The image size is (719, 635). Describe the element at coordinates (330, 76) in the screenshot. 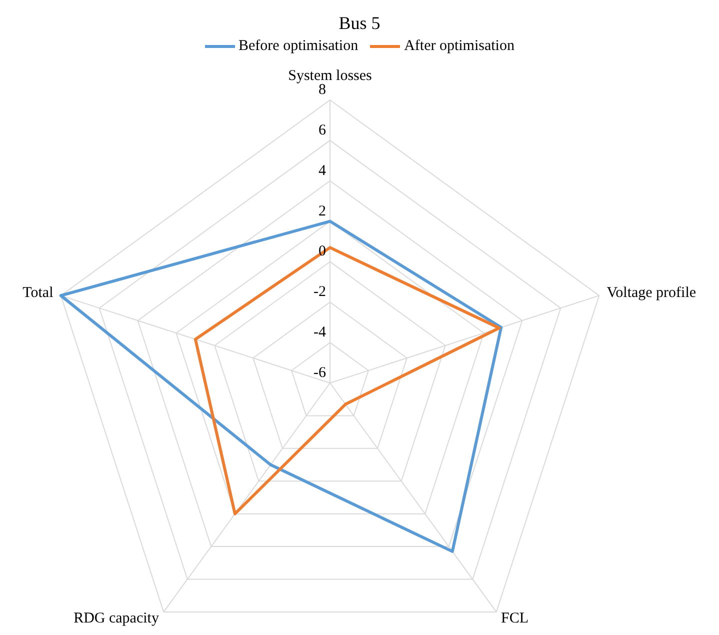

I see `spoke-label: System losses` at that location.